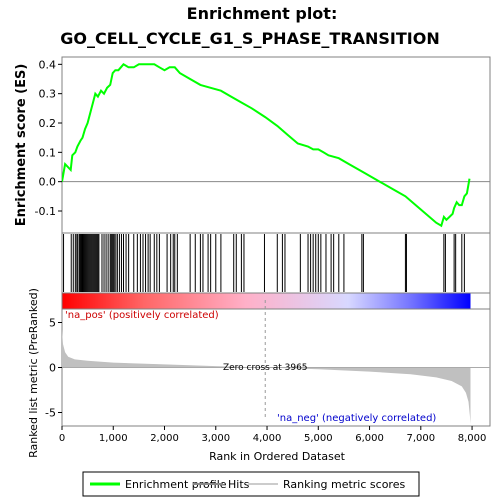  What do you see at coordinates (262, 13) in the screenshot?
I see `chart-title-line1: Enrichment plot:` at bounding box center [262, 13].